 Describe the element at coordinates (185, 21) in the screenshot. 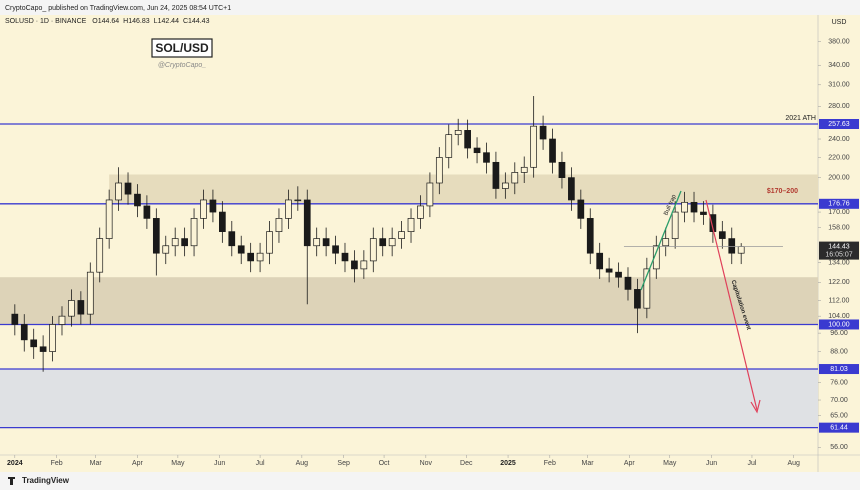

I see `ohlc-prefix: C` at that location.